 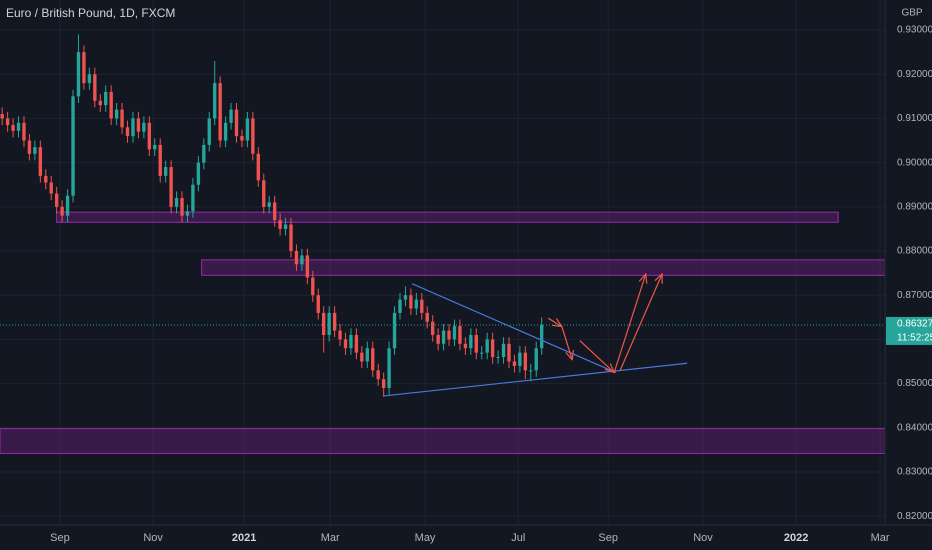 I want to click on y-tick-label: 0.83000, so click(x=914, y=472).